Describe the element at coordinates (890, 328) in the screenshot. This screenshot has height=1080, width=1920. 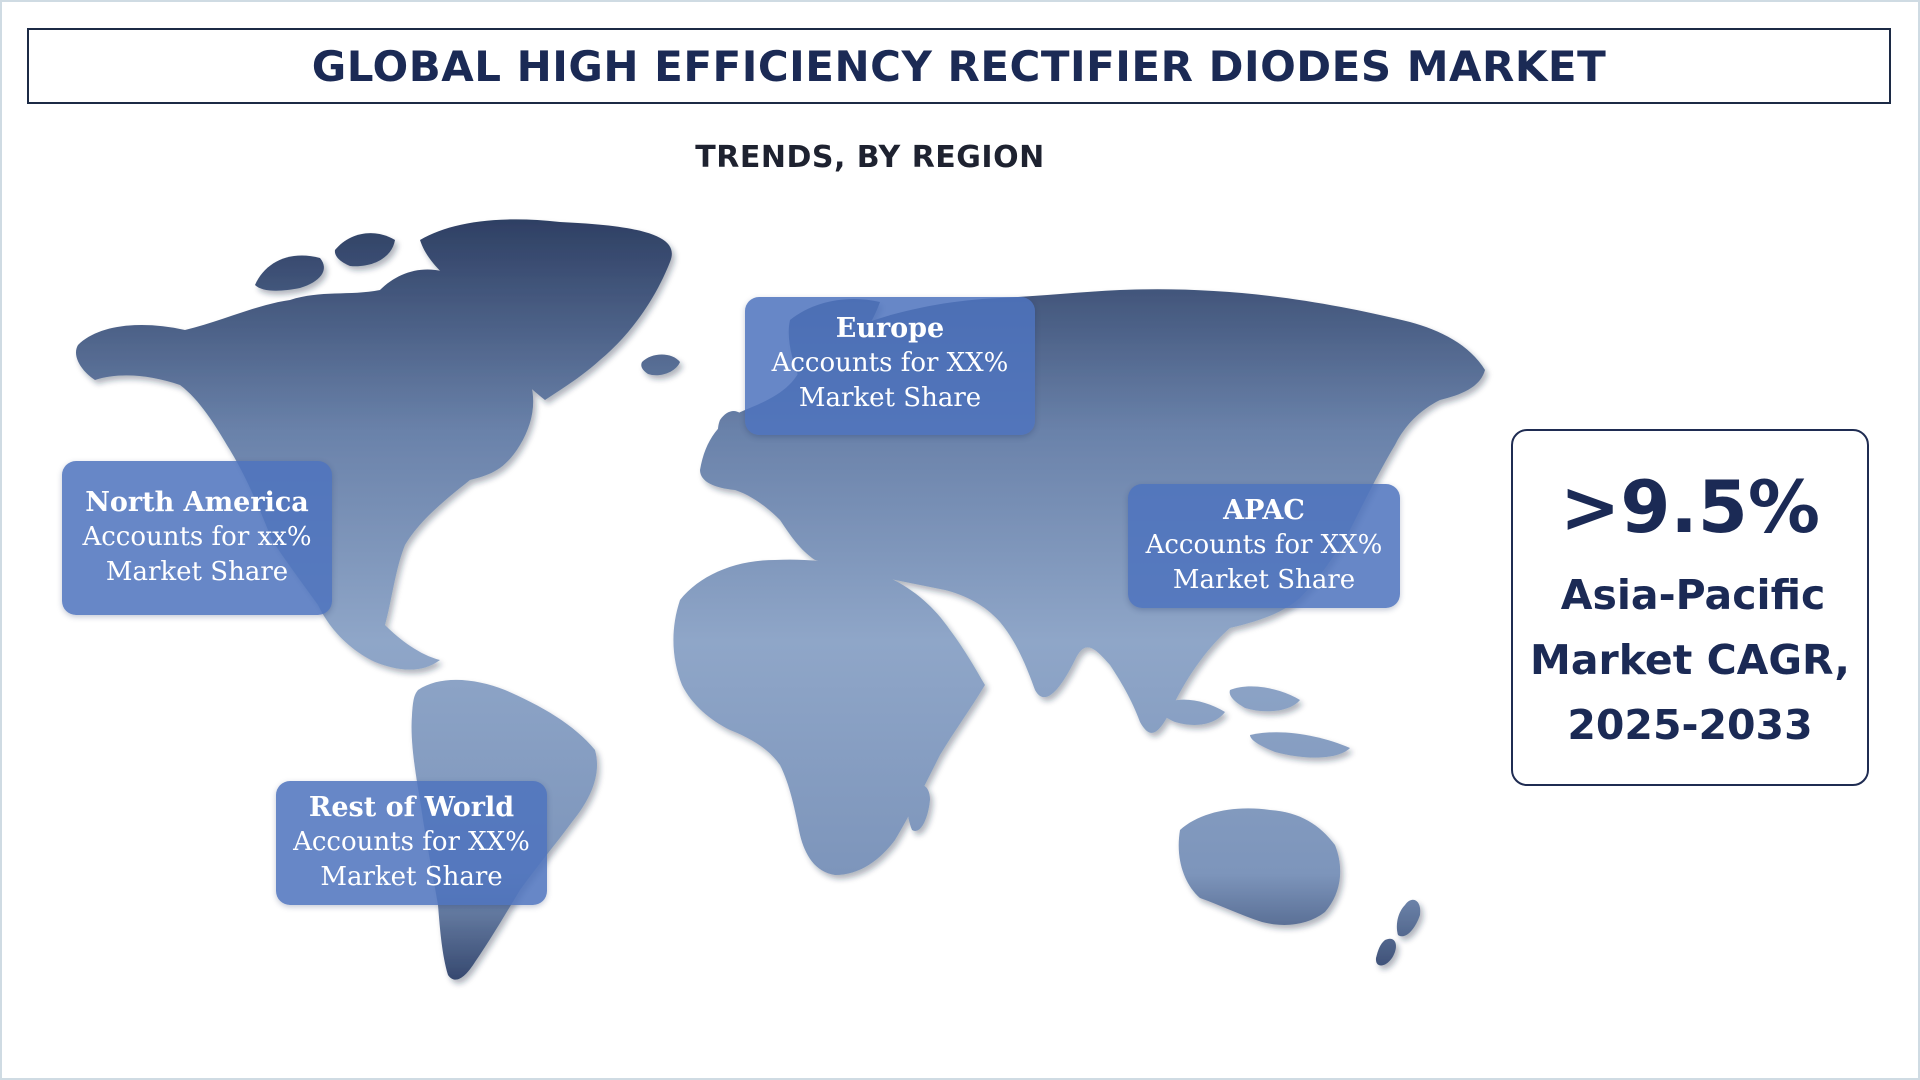
I see `region-name-europe: Europe` at that location.